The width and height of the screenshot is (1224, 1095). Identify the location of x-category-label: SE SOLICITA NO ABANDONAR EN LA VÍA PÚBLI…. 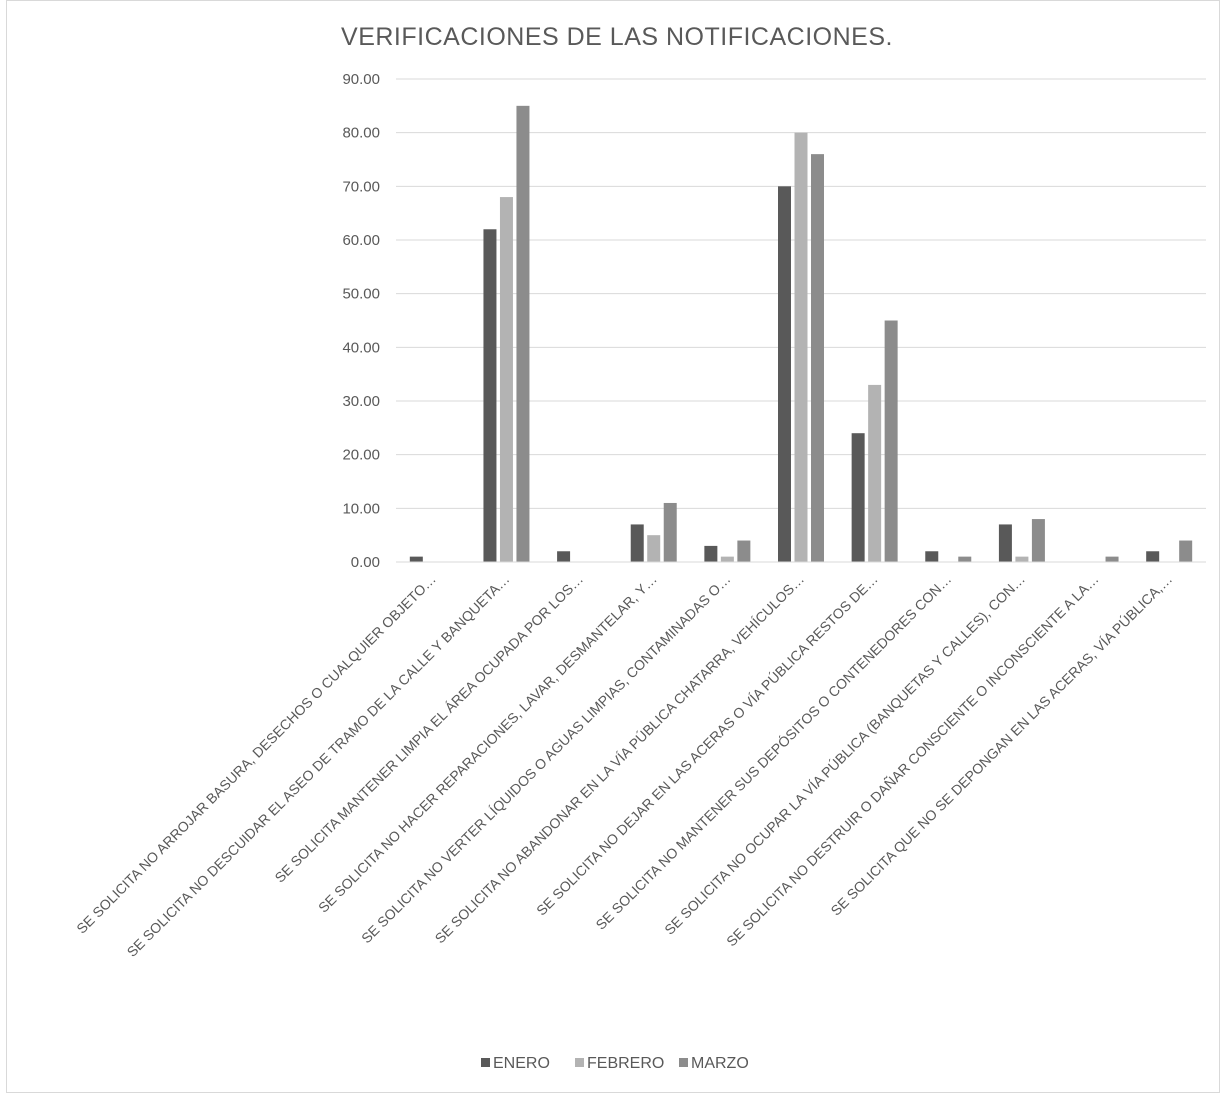
(620, 759).